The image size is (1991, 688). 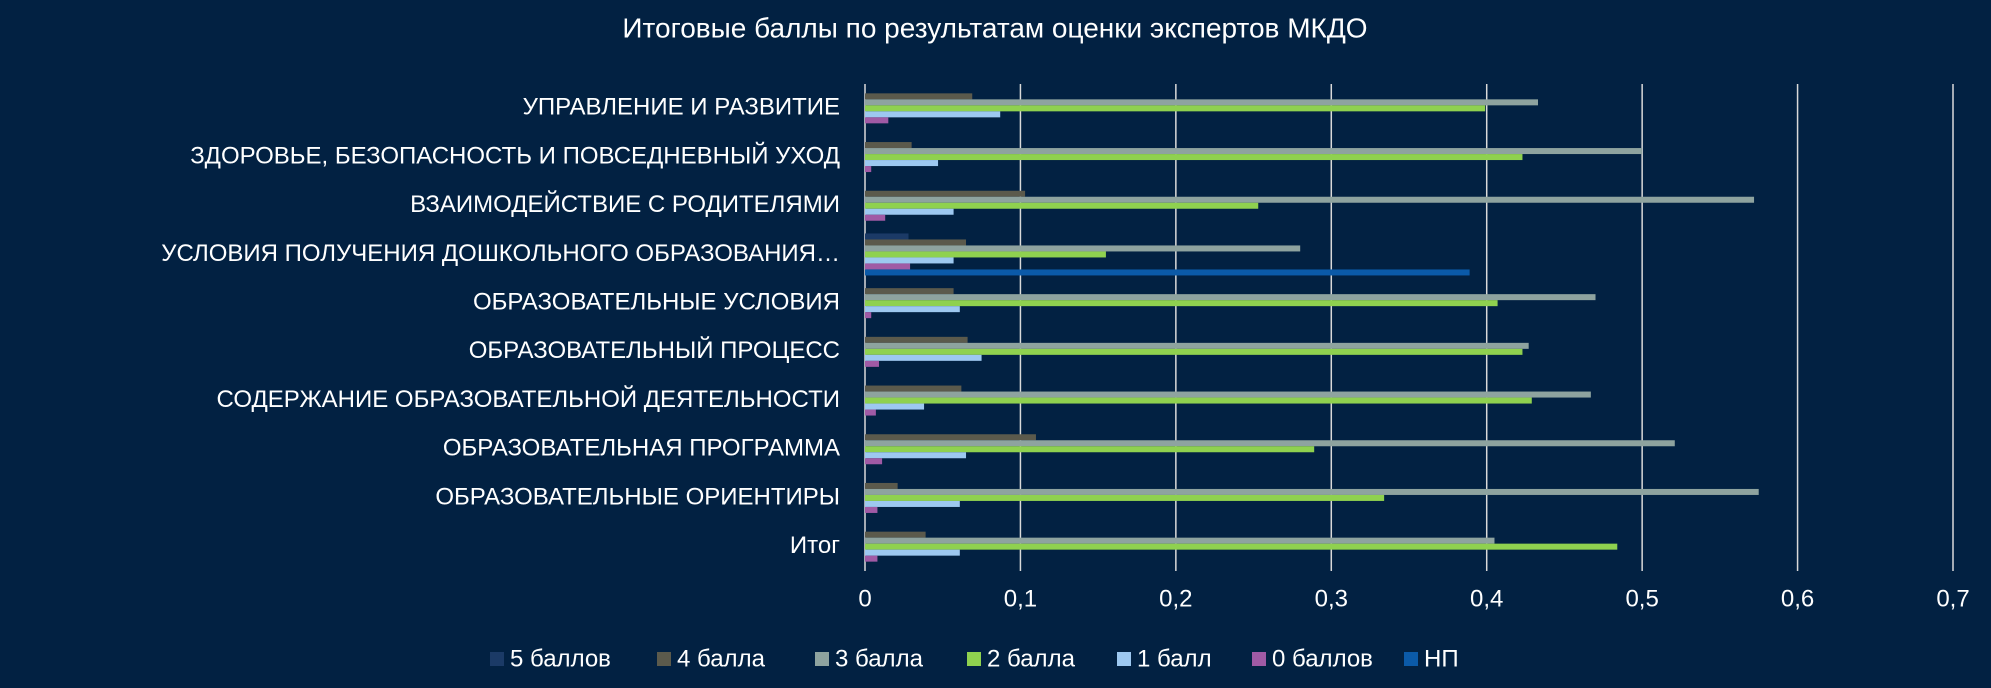 I want to click on legend-label: 3 балла, so click(x=879, y=658).